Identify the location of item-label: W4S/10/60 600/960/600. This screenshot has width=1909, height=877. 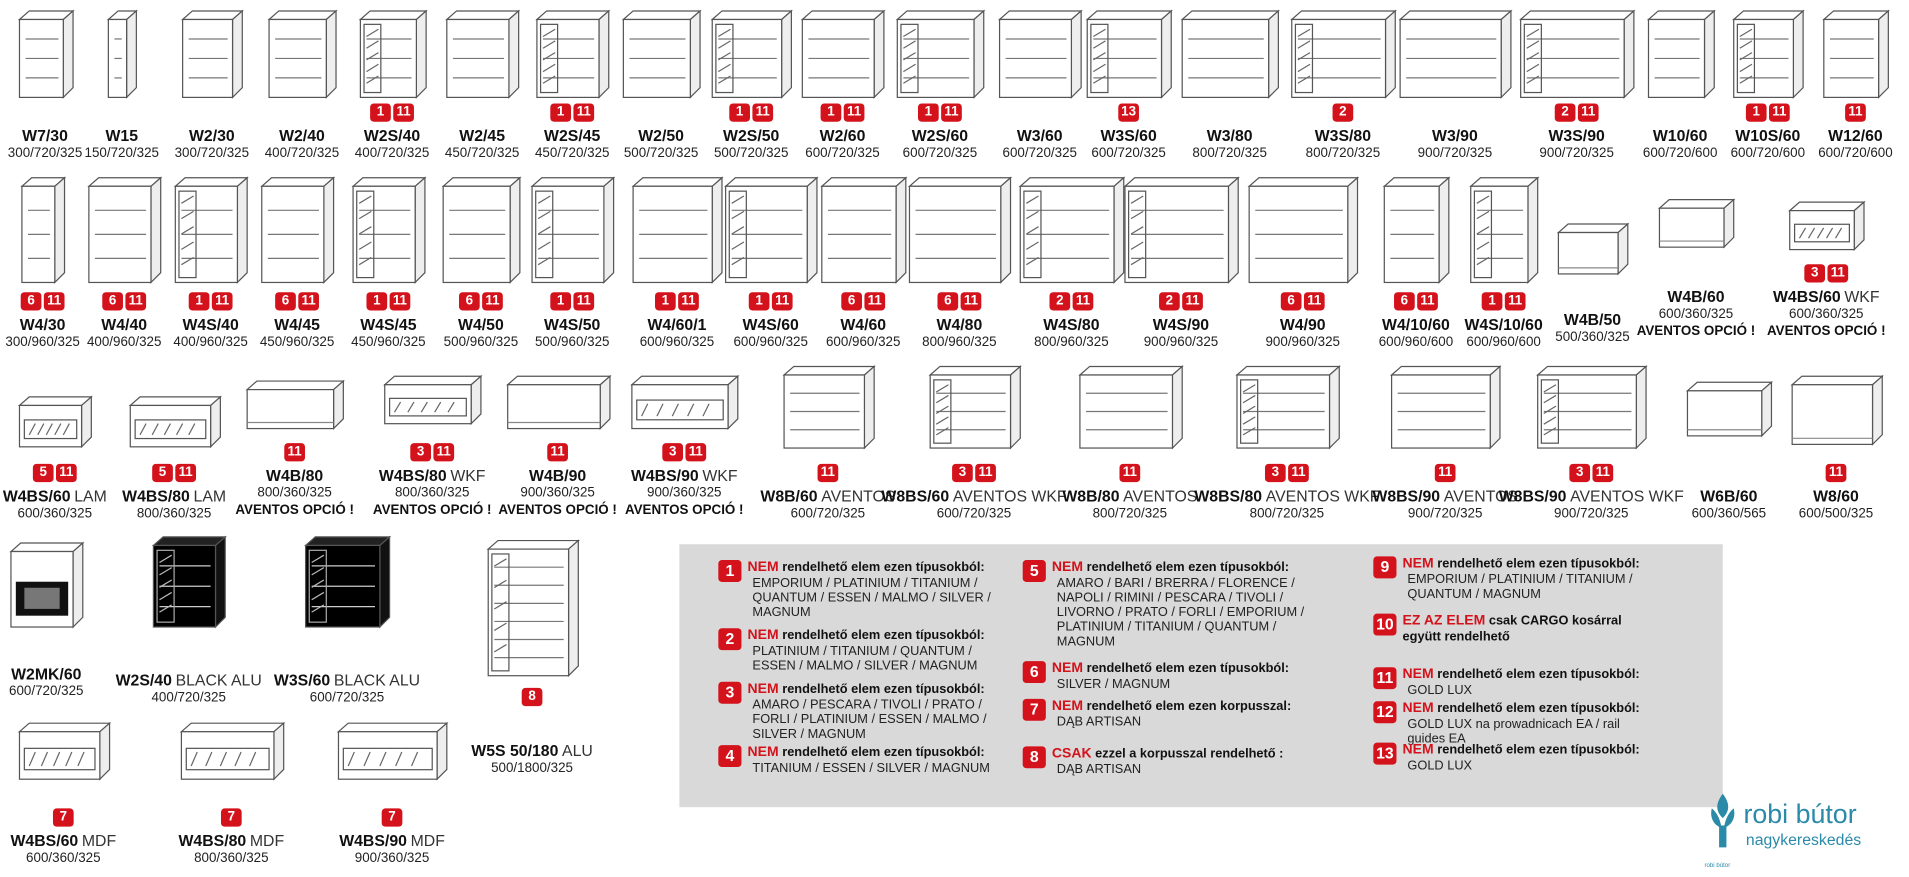
(1503, 332).